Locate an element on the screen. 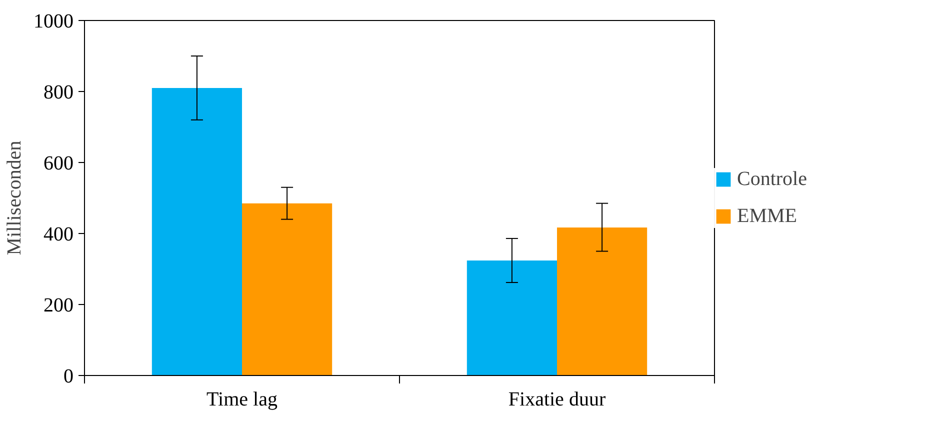  y-axis-title: Milliseconden is located at coordinates (15, 198).